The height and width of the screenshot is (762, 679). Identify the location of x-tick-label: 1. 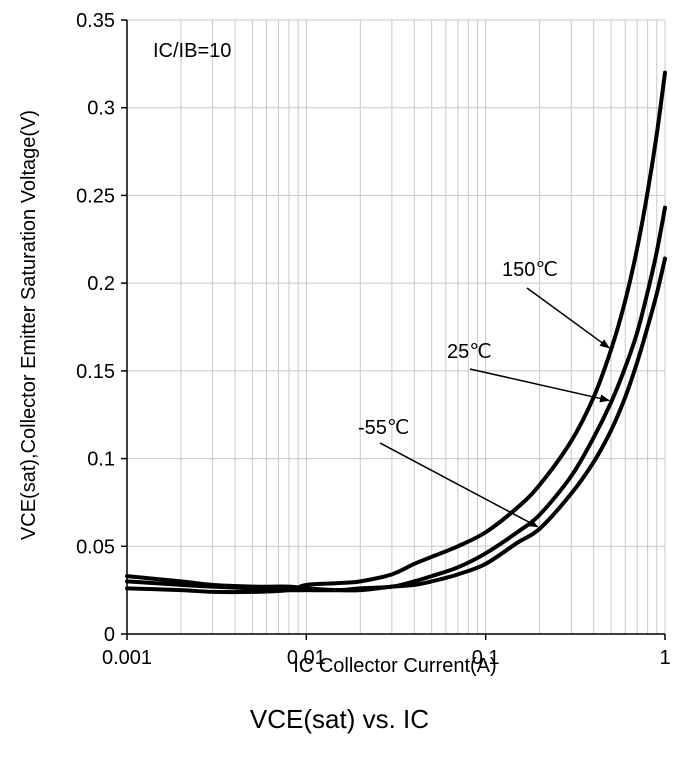
(664, 658).